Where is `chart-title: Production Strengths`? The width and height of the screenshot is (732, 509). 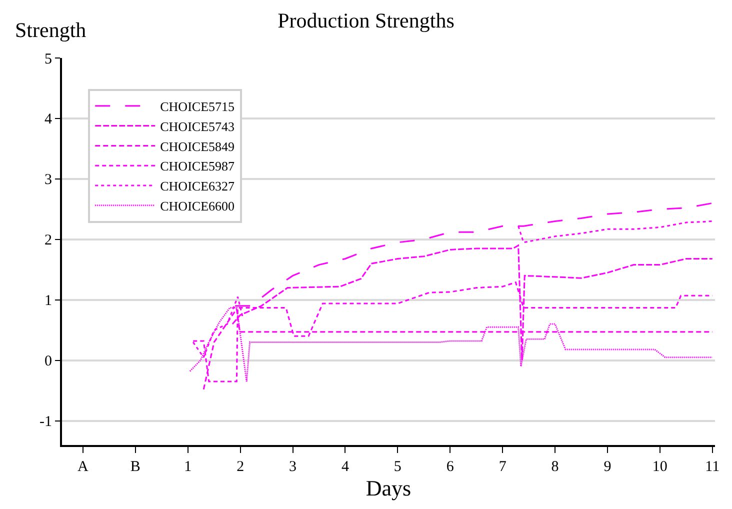
chart-title: Production Strengths is located at coordinates (366, 20).